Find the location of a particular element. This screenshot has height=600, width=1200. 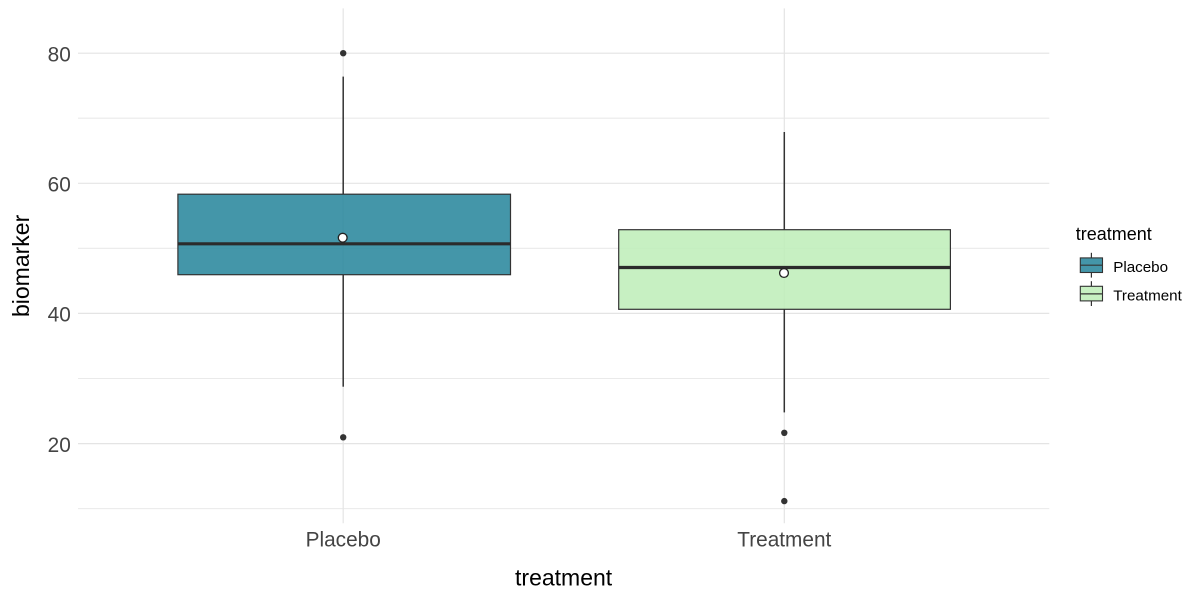

svg-text: 40 is located at coordinates (59, 315).